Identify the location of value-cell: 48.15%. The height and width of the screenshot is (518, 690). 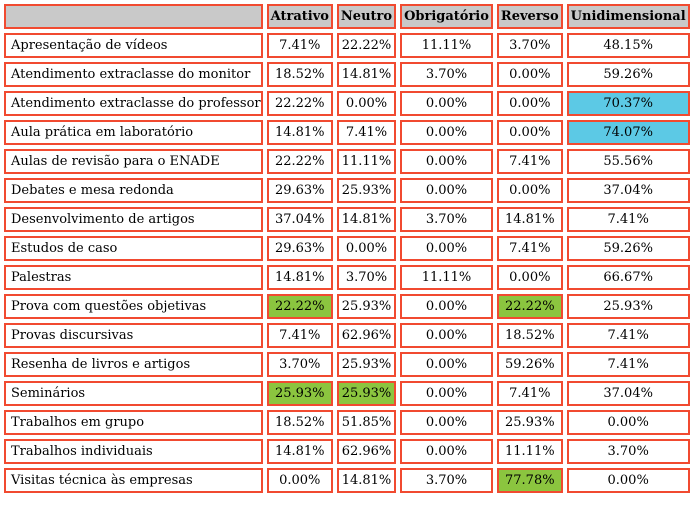
(628, 45).